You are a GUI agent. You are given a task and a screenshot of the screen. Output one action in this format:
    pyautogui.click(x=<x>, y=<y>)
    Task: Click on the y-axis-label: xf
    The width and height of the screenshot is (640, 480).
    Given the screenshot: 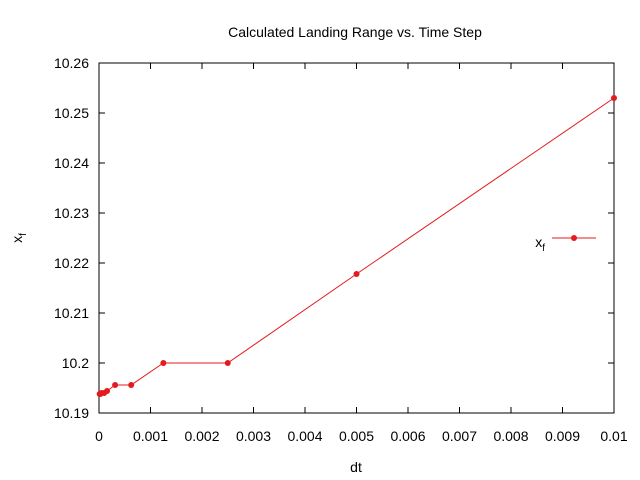 What is the action you would take?
    pyautogui.click(x=19, y=238)
    